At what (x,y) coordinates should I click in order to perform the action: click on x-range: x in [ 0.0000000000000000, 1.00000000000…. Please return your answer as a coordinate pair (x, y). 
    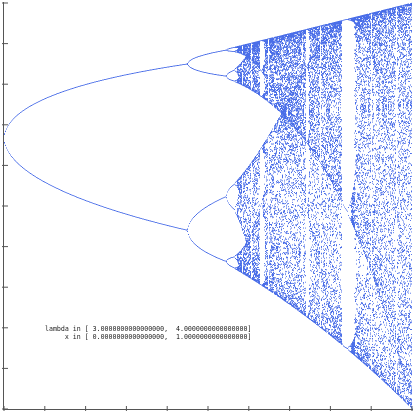
    Looking at the image, I should click on (148, 337).